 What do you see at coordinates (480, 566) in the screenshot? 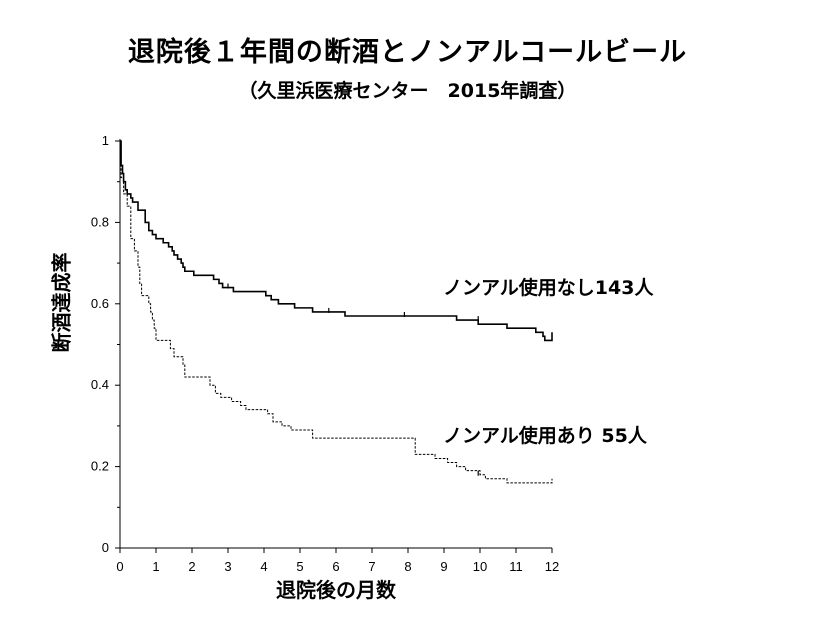
I see `x-tick-label: 10` at bounding box center [480, 566].